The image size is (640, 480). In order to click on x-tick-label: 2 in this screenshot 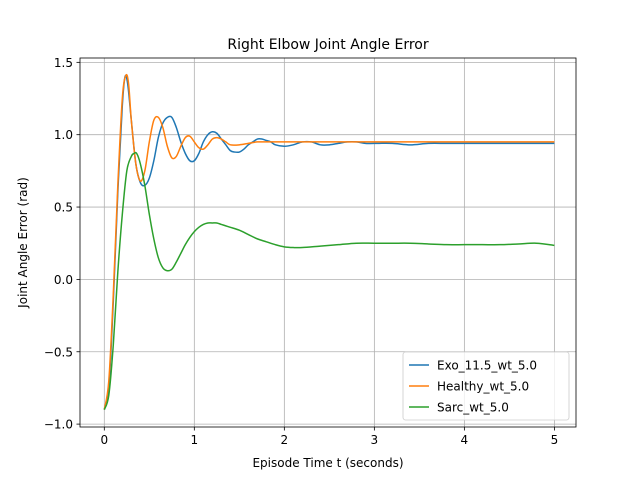, I will do `click(285, 440)`.